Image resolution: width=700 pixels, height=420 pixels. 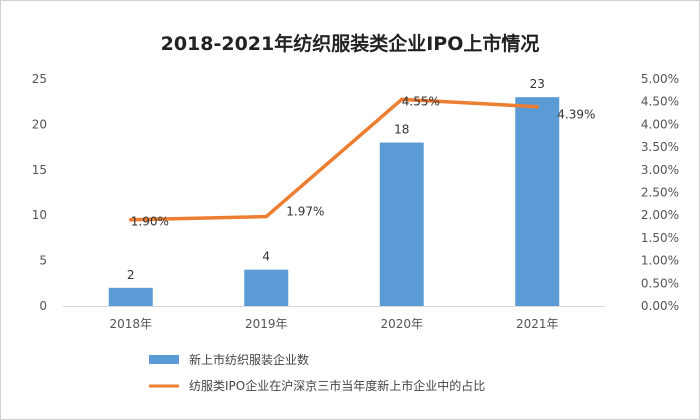 What do you see at coordinates (660, 79) in the screenshot?
I see `right-tick-label: 5.00%` at bounding box center [660, 79].